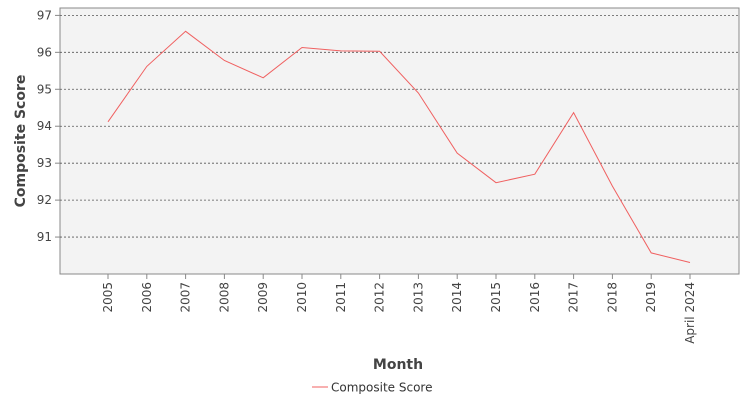 The image size is (750, 400). Describe the element at coordinates (574, 297) in the screenshot. I see `x-tick-label: 2017` at that location.